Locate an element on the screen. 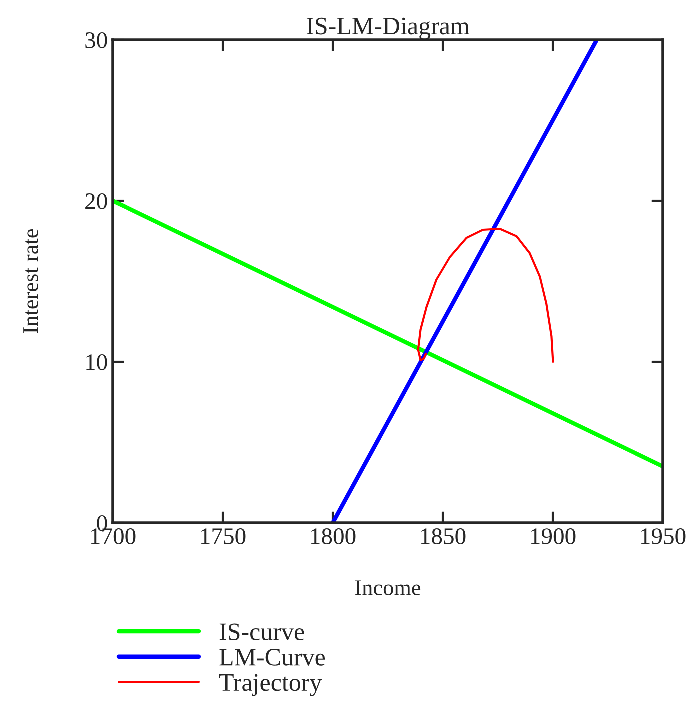 This screenshot has width=694, height=713. legend-label: LM-Curve is located at coordinates (273, 657).